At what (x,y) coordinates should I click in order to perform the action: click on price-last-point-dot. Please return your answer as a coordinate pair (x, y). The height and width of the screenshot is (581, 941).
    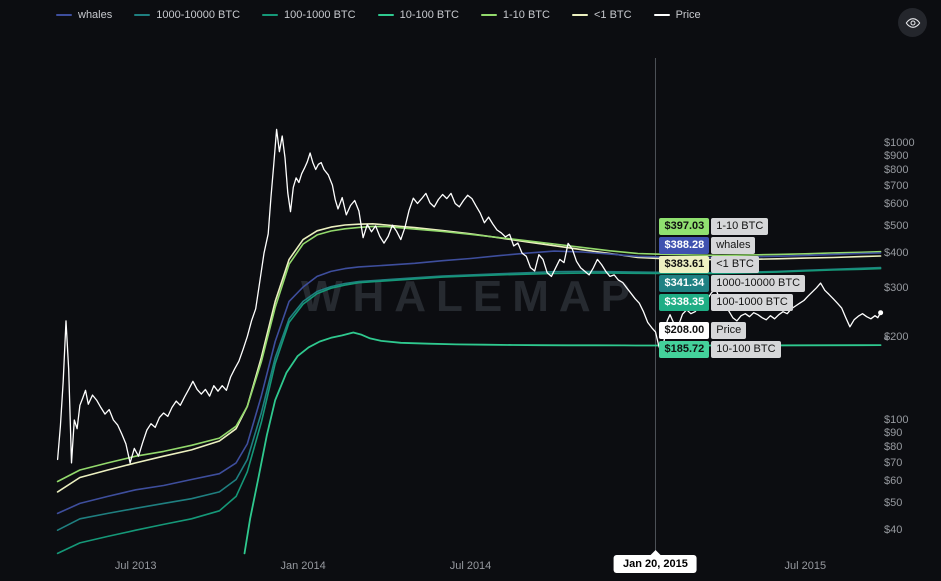
    Looking at the image, I should click on (881, 313).